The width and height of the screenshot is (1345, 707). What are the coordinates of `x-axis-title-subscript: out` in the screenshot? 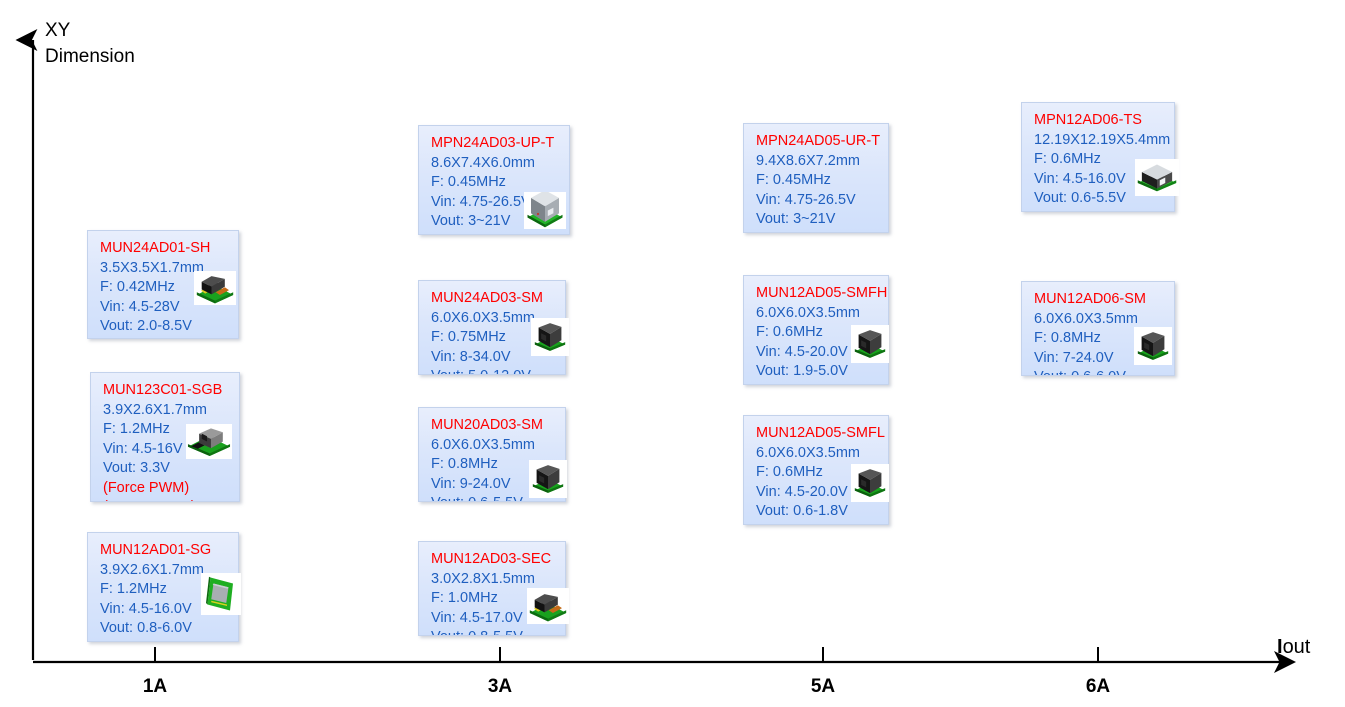 It's located at (1296, 647).